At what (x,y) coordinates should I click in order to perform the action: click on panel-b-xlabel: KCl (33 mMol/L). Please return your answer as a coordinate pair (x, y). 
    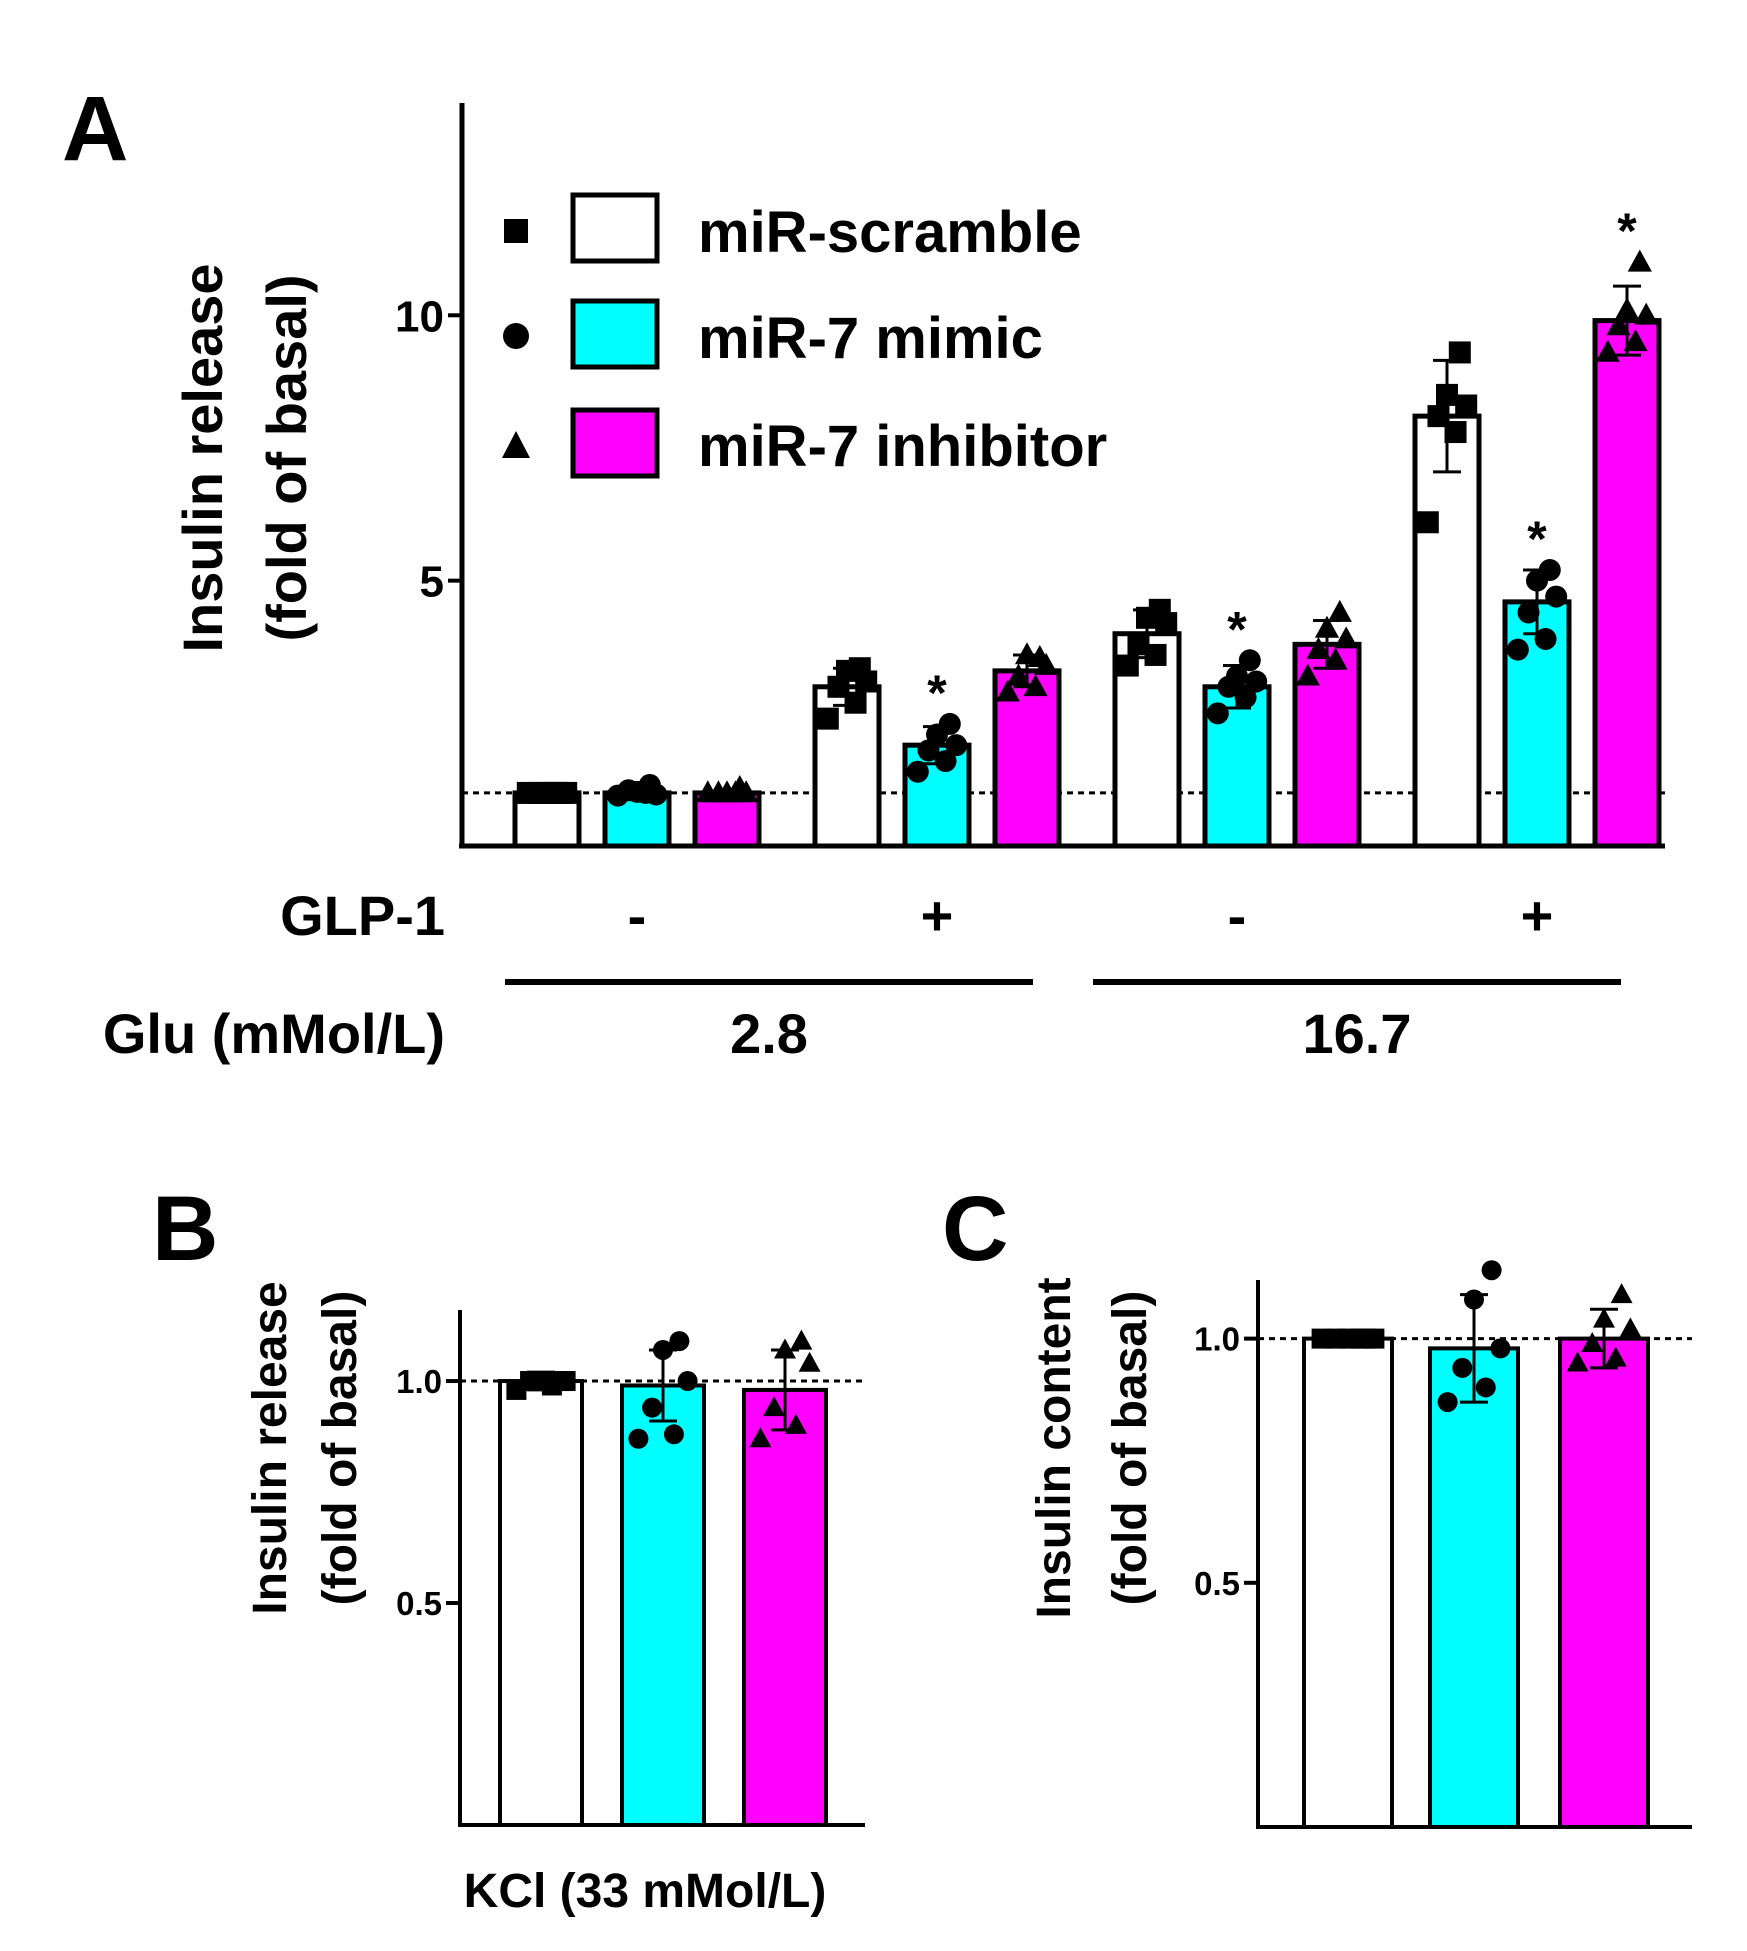
    Looking at the image, I should click on (645, 1891).